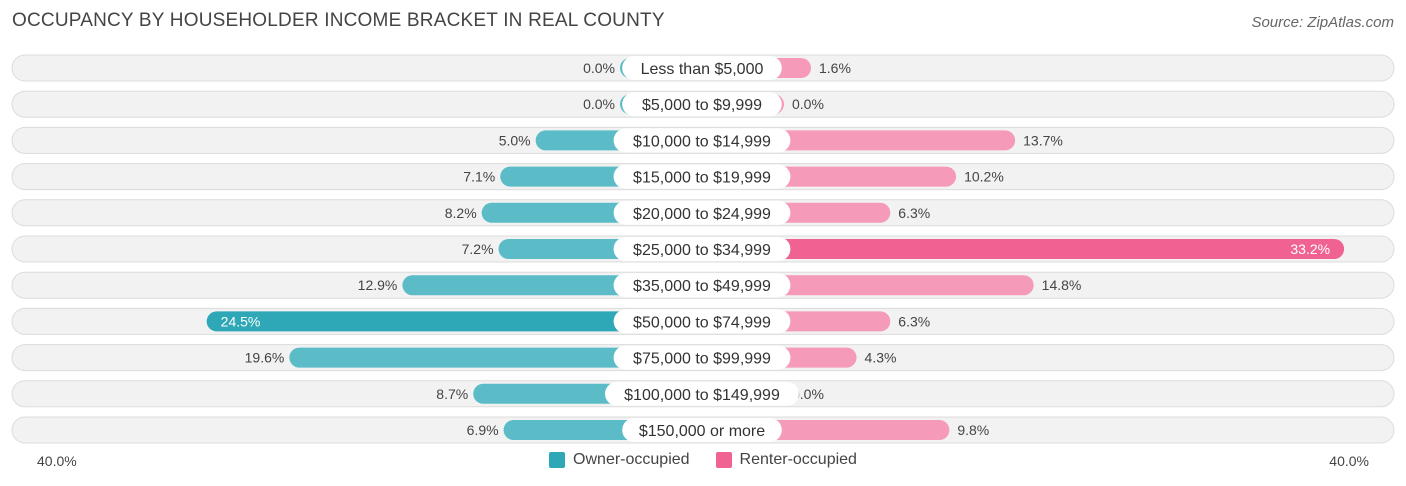 The image size is (1406, 486). What do you see at coordinates (798, 459) in the screenshot?
I see `legend-label-renter: Renter-occupied` at bounding box center [798, 459].